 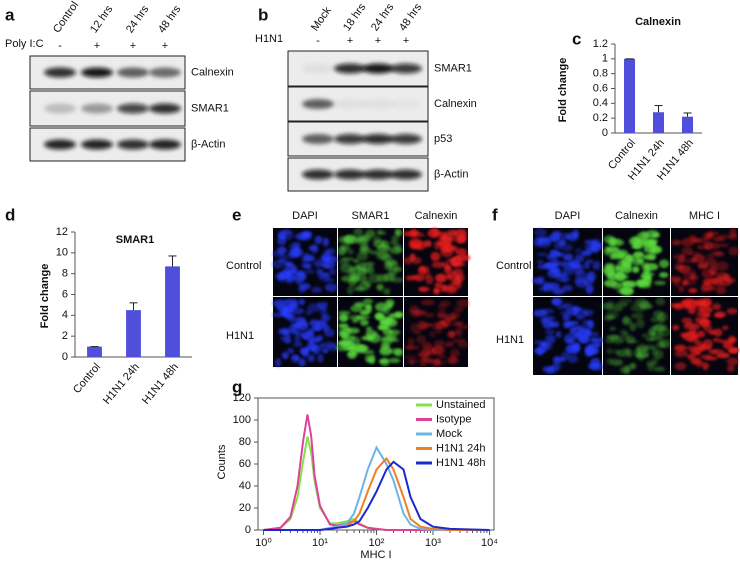 I want to click on lane-label: 18 hrs, so click(x=355, y=17).